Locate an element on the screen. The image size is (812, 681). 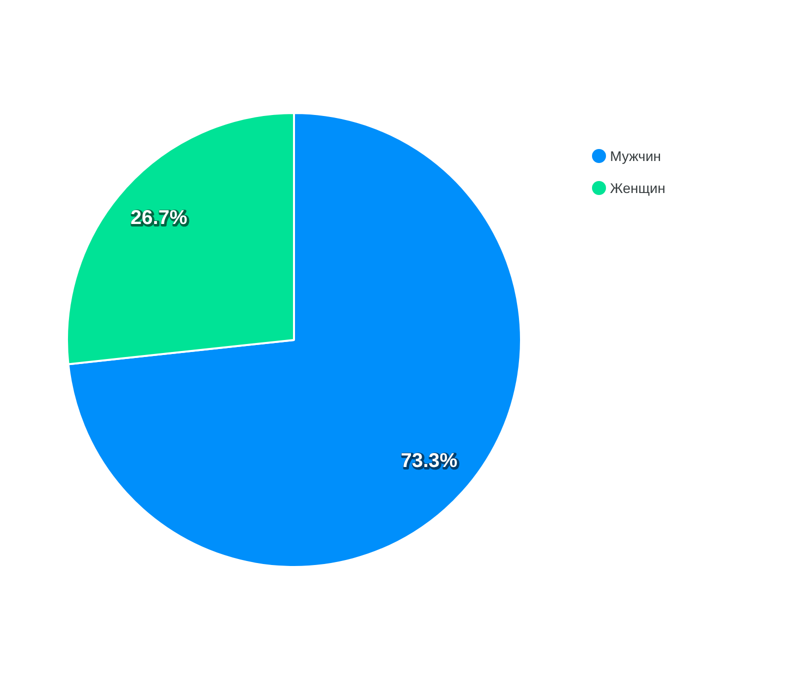
legend-label: Мужчин is located at coordinates (636, 156).